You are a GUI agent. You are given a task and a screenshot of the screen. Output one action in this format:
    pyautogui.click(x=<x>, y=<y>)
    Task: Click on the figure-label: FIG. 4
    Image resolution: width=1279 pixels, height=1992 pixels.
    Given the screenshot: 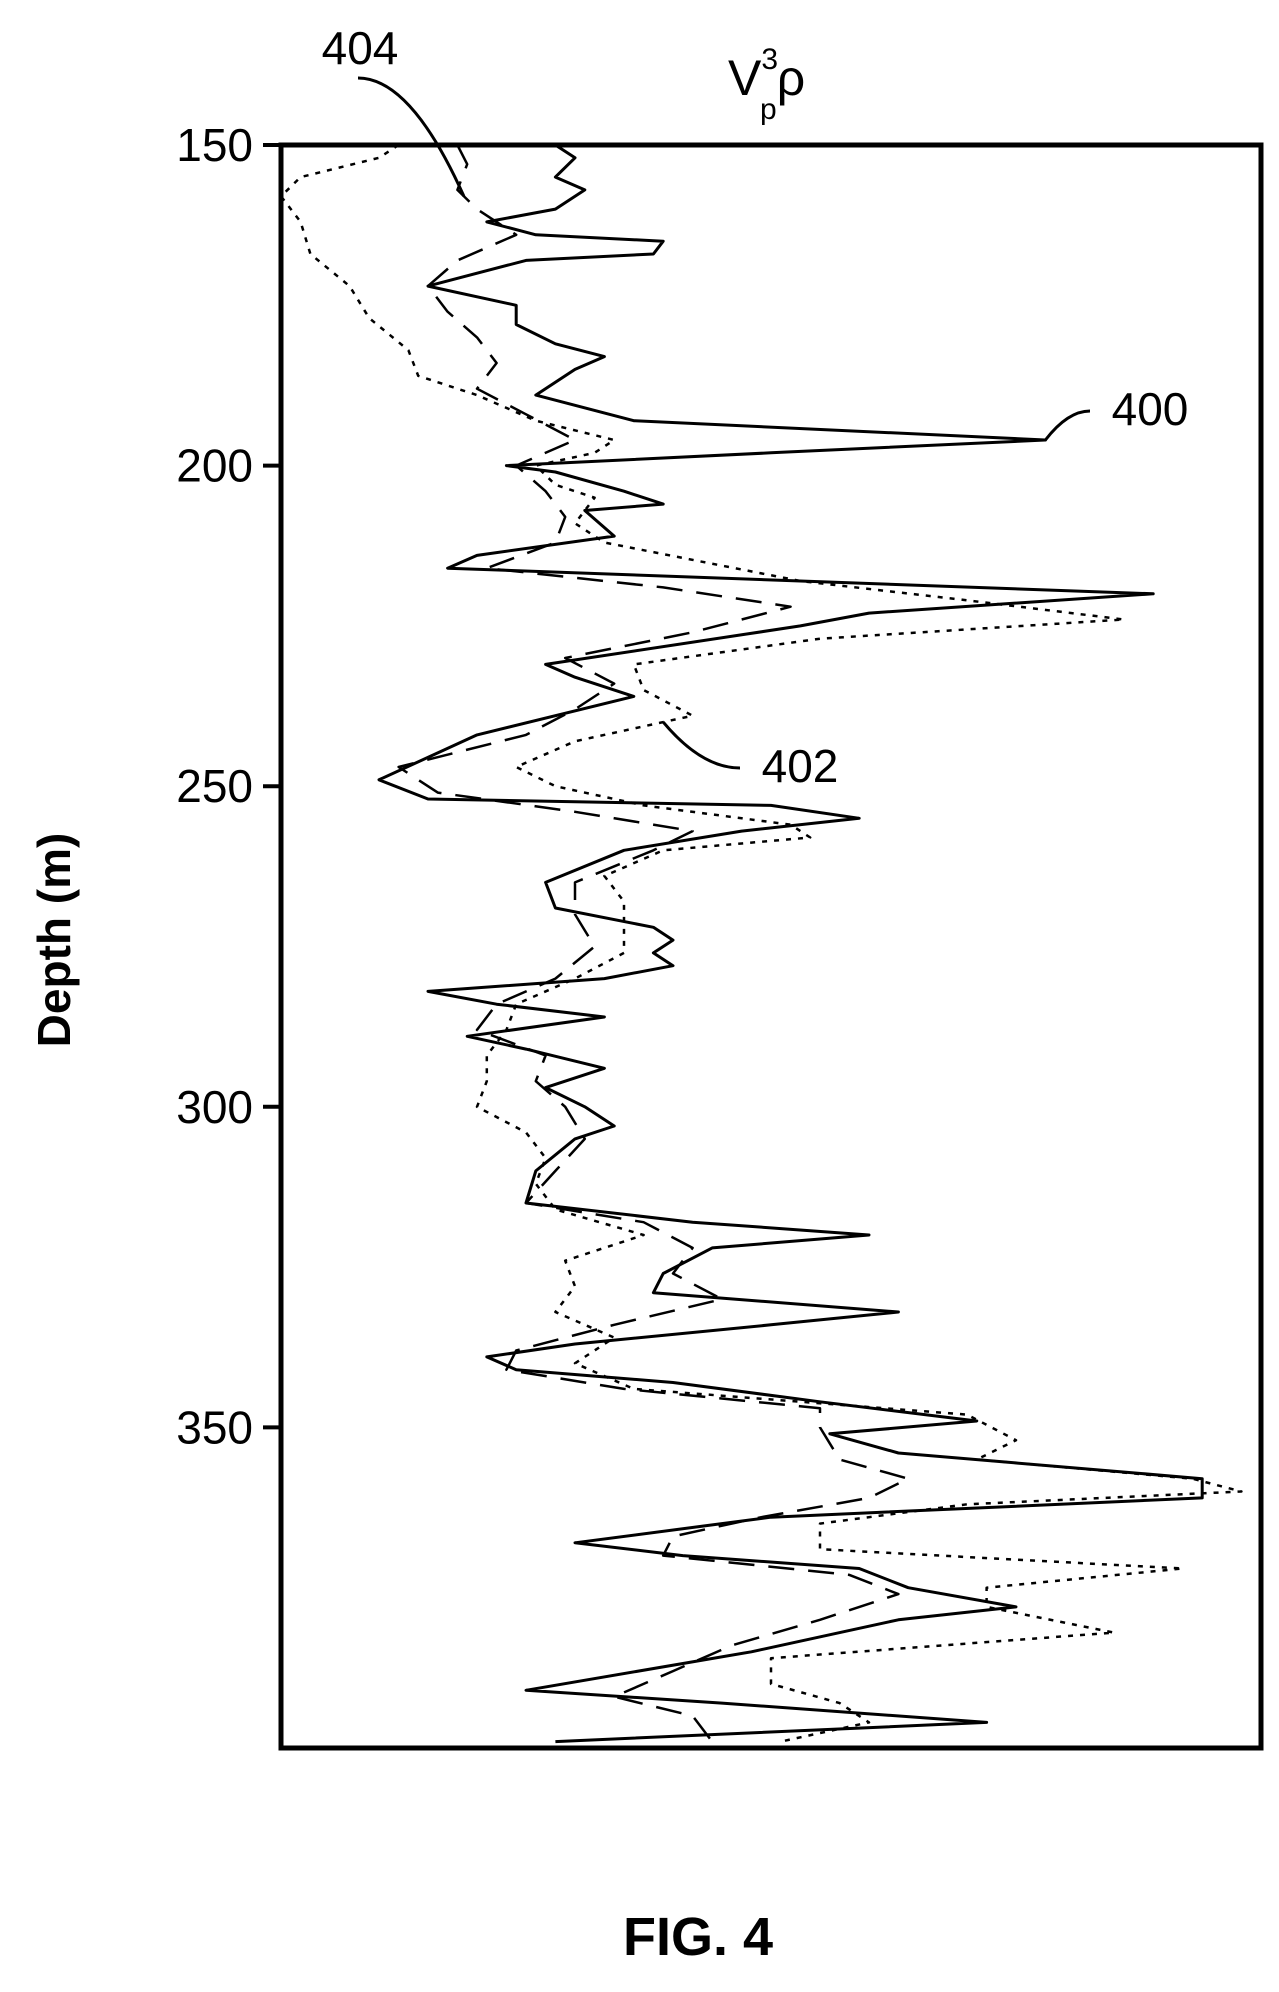 What is the action you would take?
    pyautogui.click(x=698, y=1937)
    